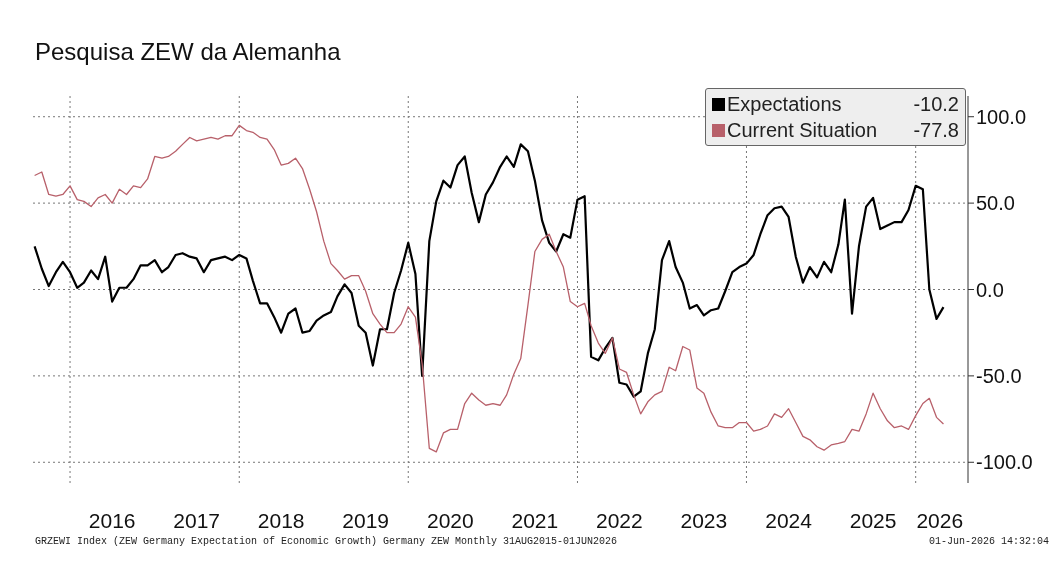 This screenshot has height=570, width=1061. What do you see at coordinates (999, 375) in the screenshot?
I see `y-tick-label: -50.0` at bounding box center [999, 375].